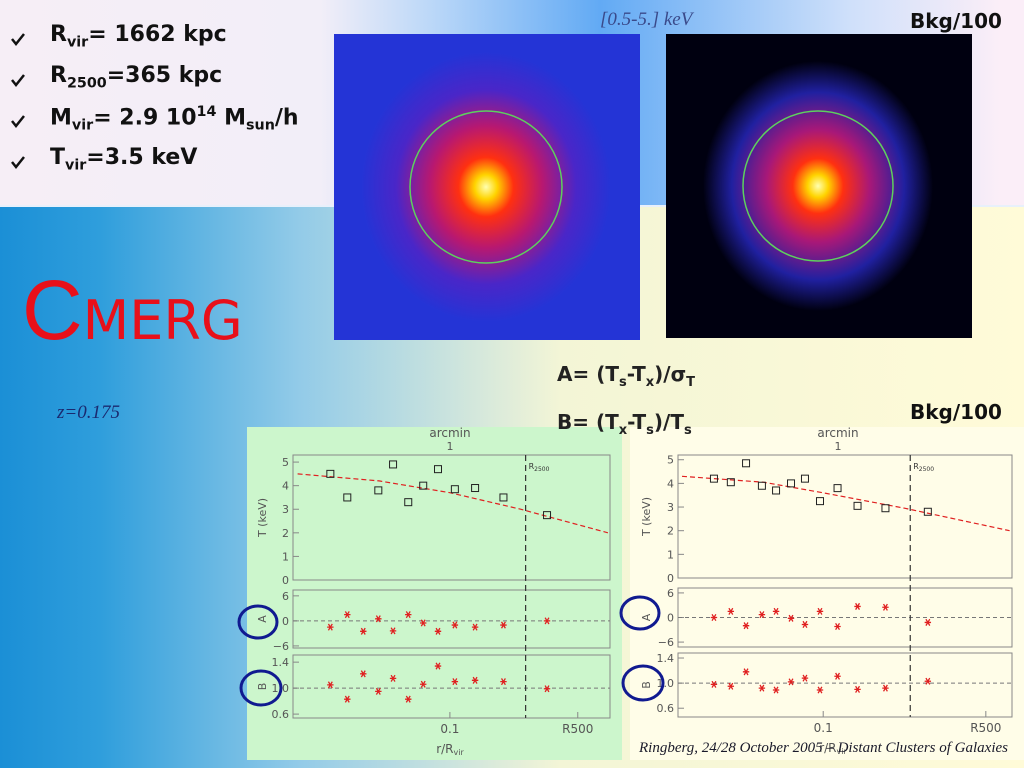 Image resolution: width=1024 pixels, height=768 pixels. What do you see at coordinates (646, 517) in the screenshot?
I see `y-axis-label: T (keV)` at bounding box center [646, 517].